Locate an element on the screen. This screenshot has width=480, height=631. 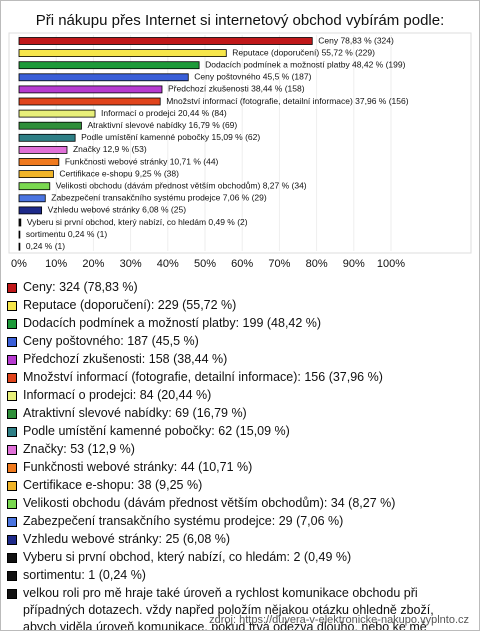
legend-item: Ceny: 324 (78,83 %) is located at coordinates (238, 287).